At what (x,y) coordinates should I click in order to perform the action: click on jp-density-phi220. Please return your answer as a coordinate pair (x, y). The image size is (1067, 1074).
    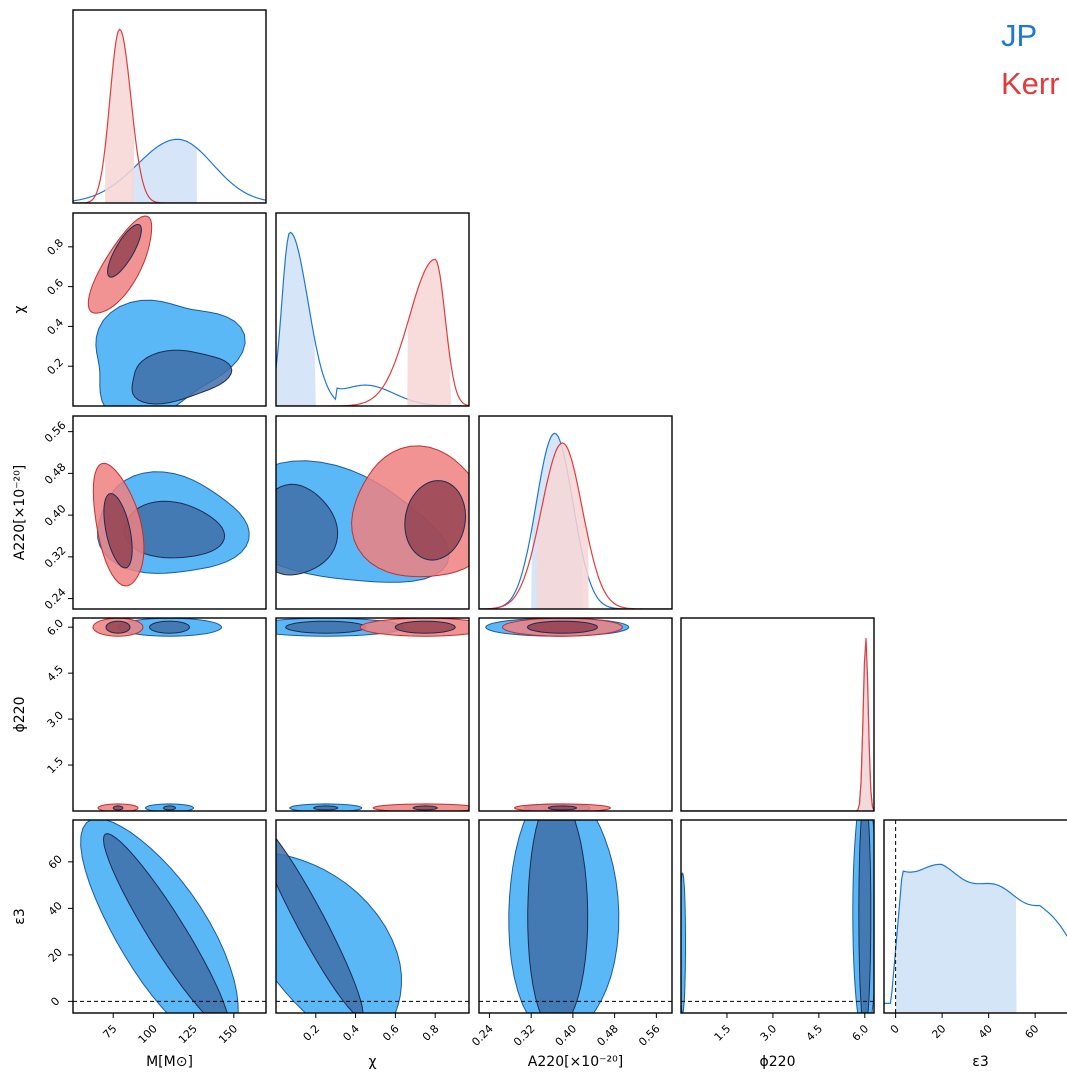
    Looking at the image, I should click on (777, 730).